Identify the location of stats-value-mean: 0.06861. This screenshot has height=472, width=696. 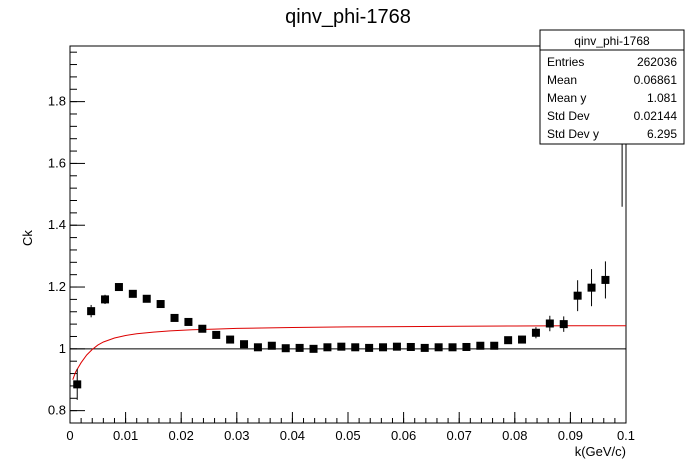
(656, 80).